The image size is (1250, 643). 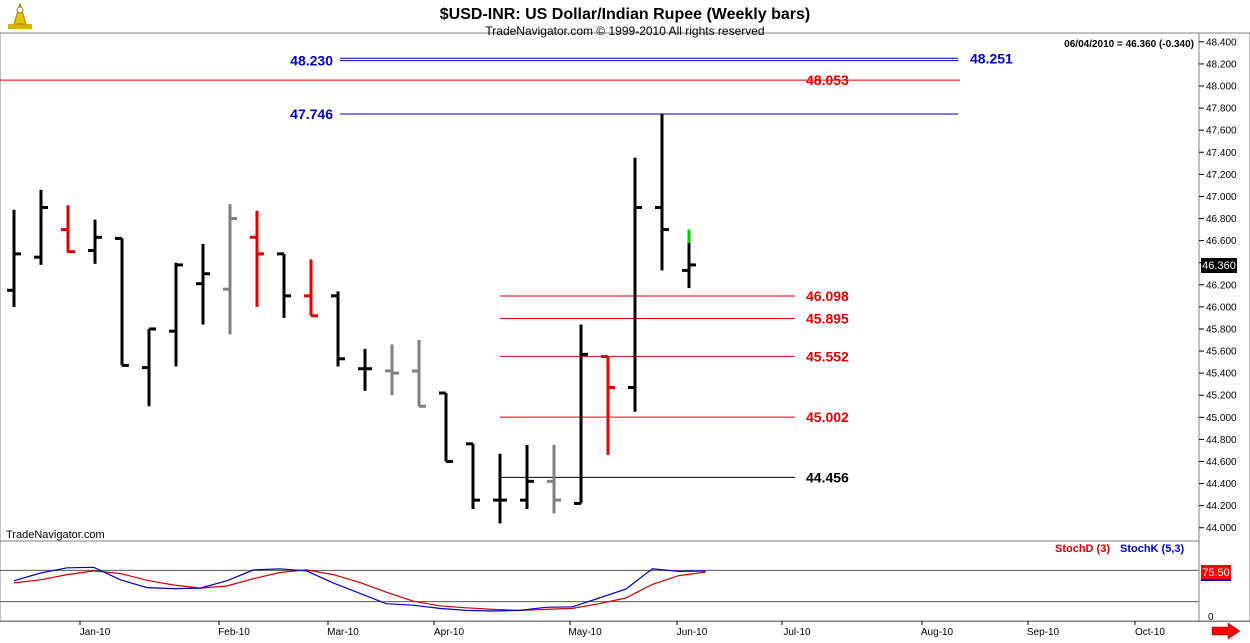 What do you see at coordinates (585, 632) in the screenshot?
I see `x-tick-label: May-10` at bounding box center [585, 632].